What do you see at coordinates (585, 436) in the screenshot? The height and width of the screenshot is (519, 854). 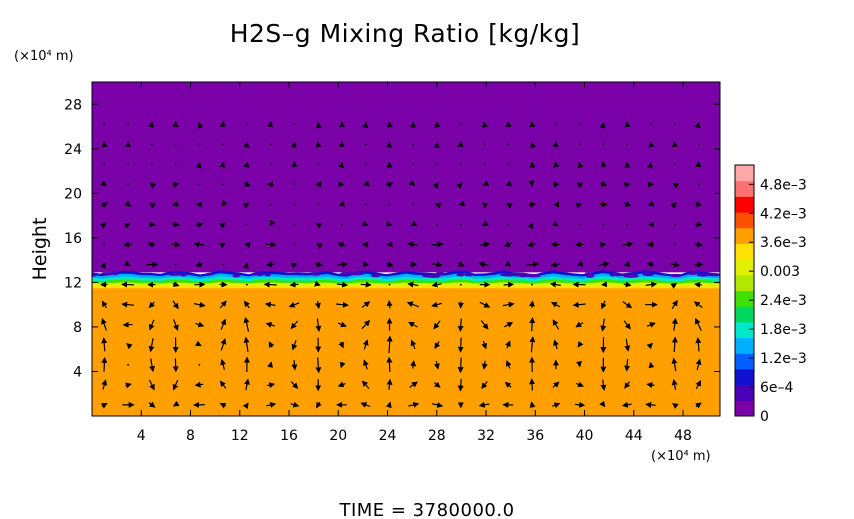 I see `x-tick-label: 40` at bounding box center [585, 436].